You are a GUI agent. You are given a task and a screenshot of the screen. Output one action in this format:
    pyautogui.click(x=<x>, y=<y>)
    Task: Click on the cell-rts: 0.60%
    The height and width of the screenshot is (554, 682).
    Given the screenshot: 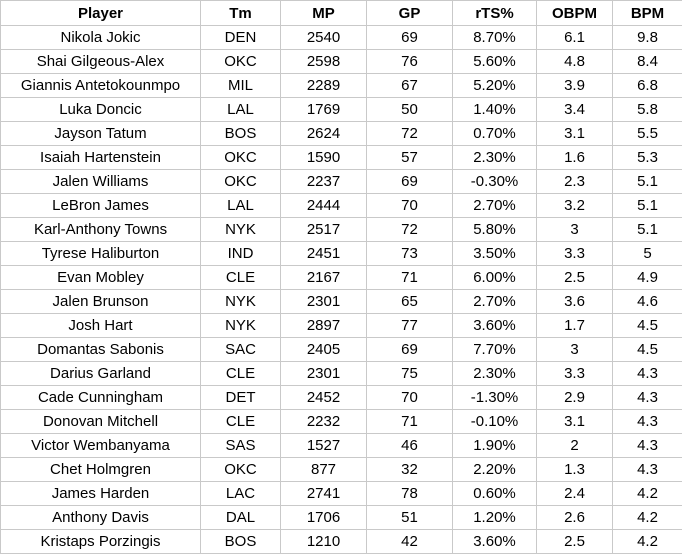 What is the action you would take?
    pyautogui.click(x=495, y=494)
    